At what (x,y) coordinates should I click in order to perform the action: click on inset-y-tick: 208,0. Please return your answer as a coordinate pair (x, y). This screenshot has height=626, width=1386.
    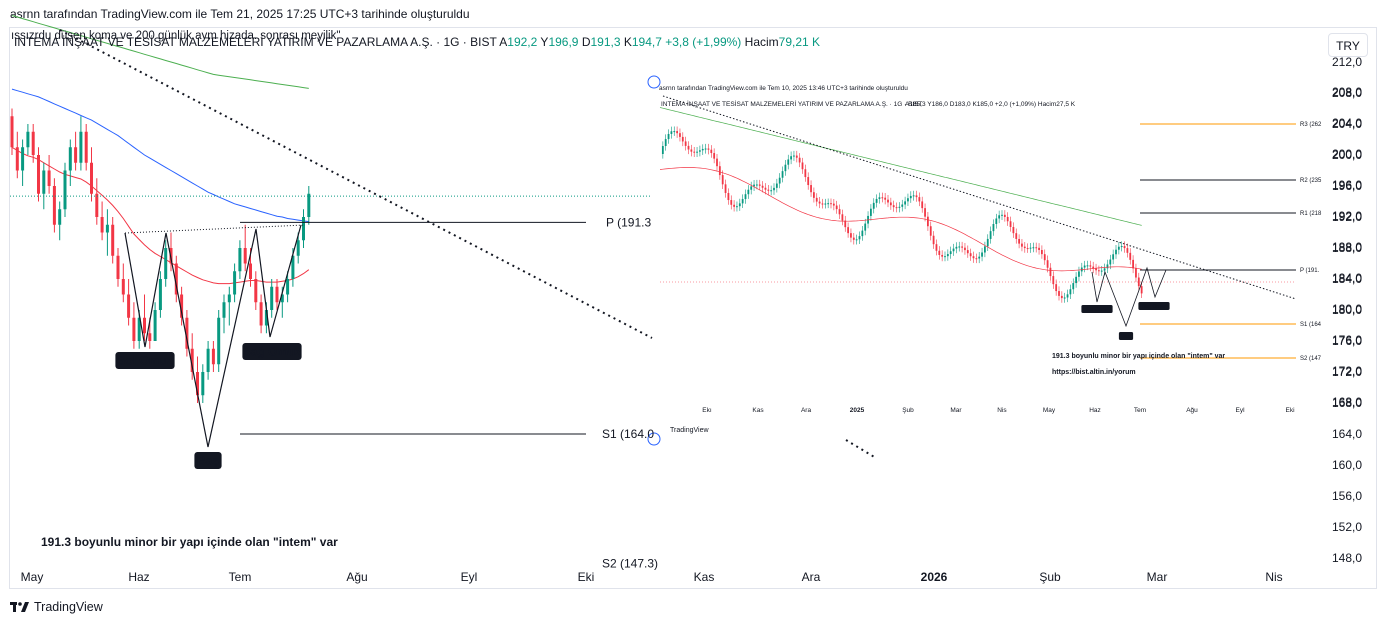
    Looking at the image, I should click on (1347, 92).